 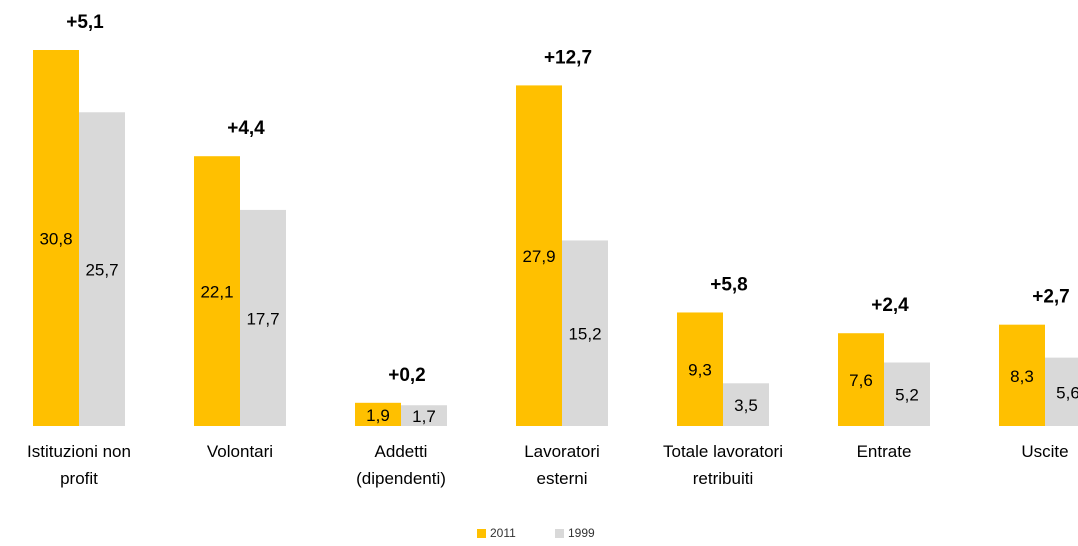 What do you see at coordinates (581, 533) in the screenshot?
I see `legend-label: 1999` at bounding box center [581, 533].